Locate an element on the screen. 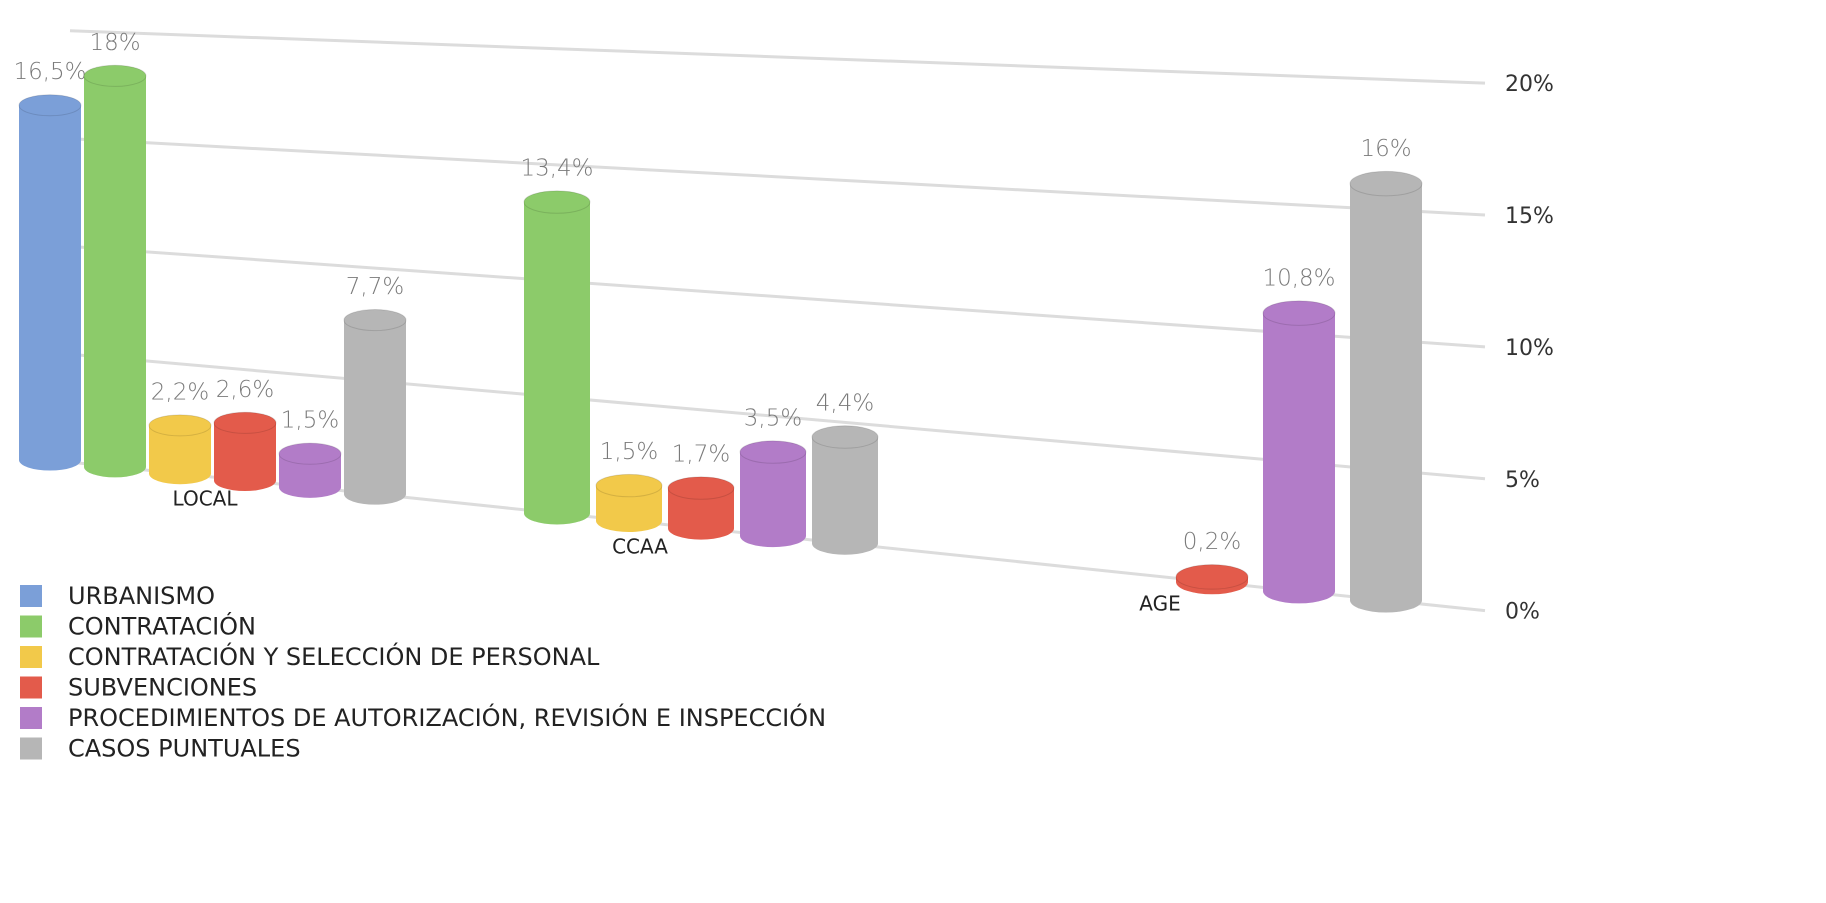 This screenshot has width=1826, height=903. value-label: 1,7% is located at coordinates (701, 454).